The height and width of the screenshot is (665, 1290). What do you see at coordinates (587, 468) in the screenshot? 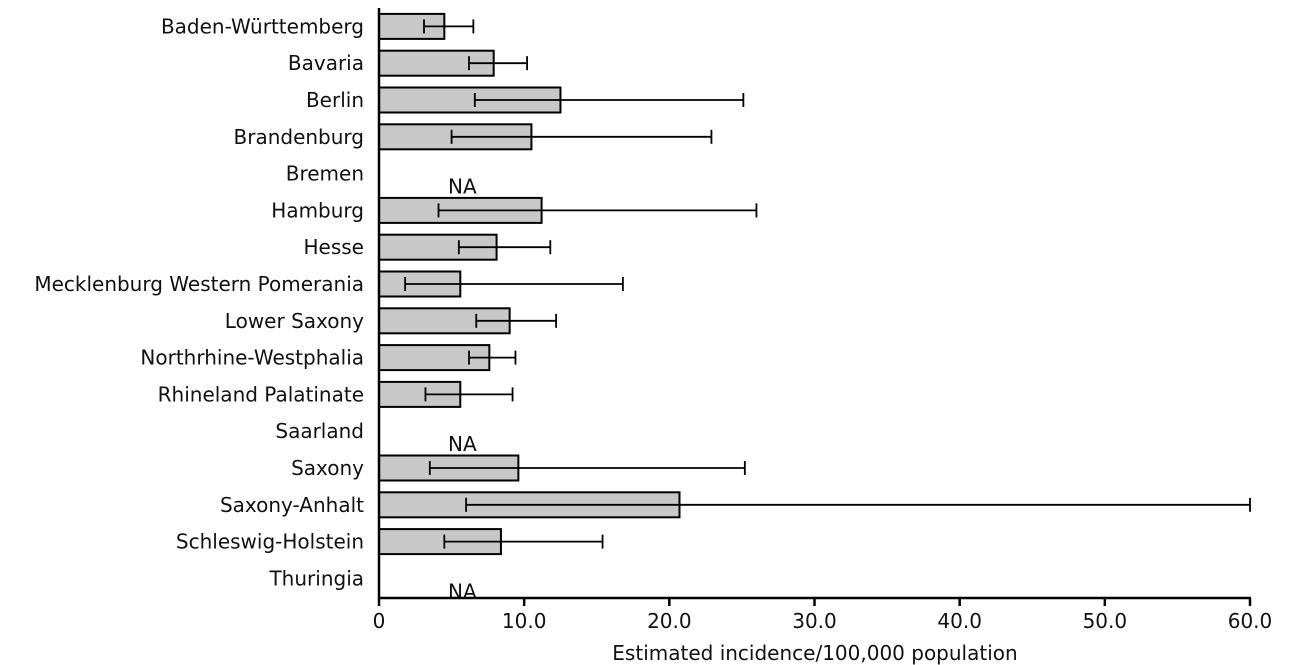
I see `error-bar-saxony` at bounding box center [587, 468].